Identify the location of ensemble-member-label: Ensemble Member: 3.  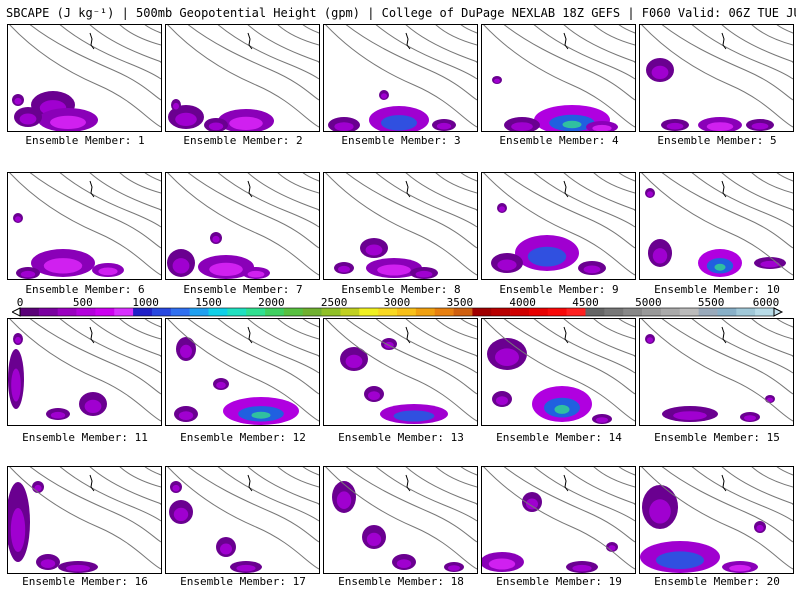
(401, 140).